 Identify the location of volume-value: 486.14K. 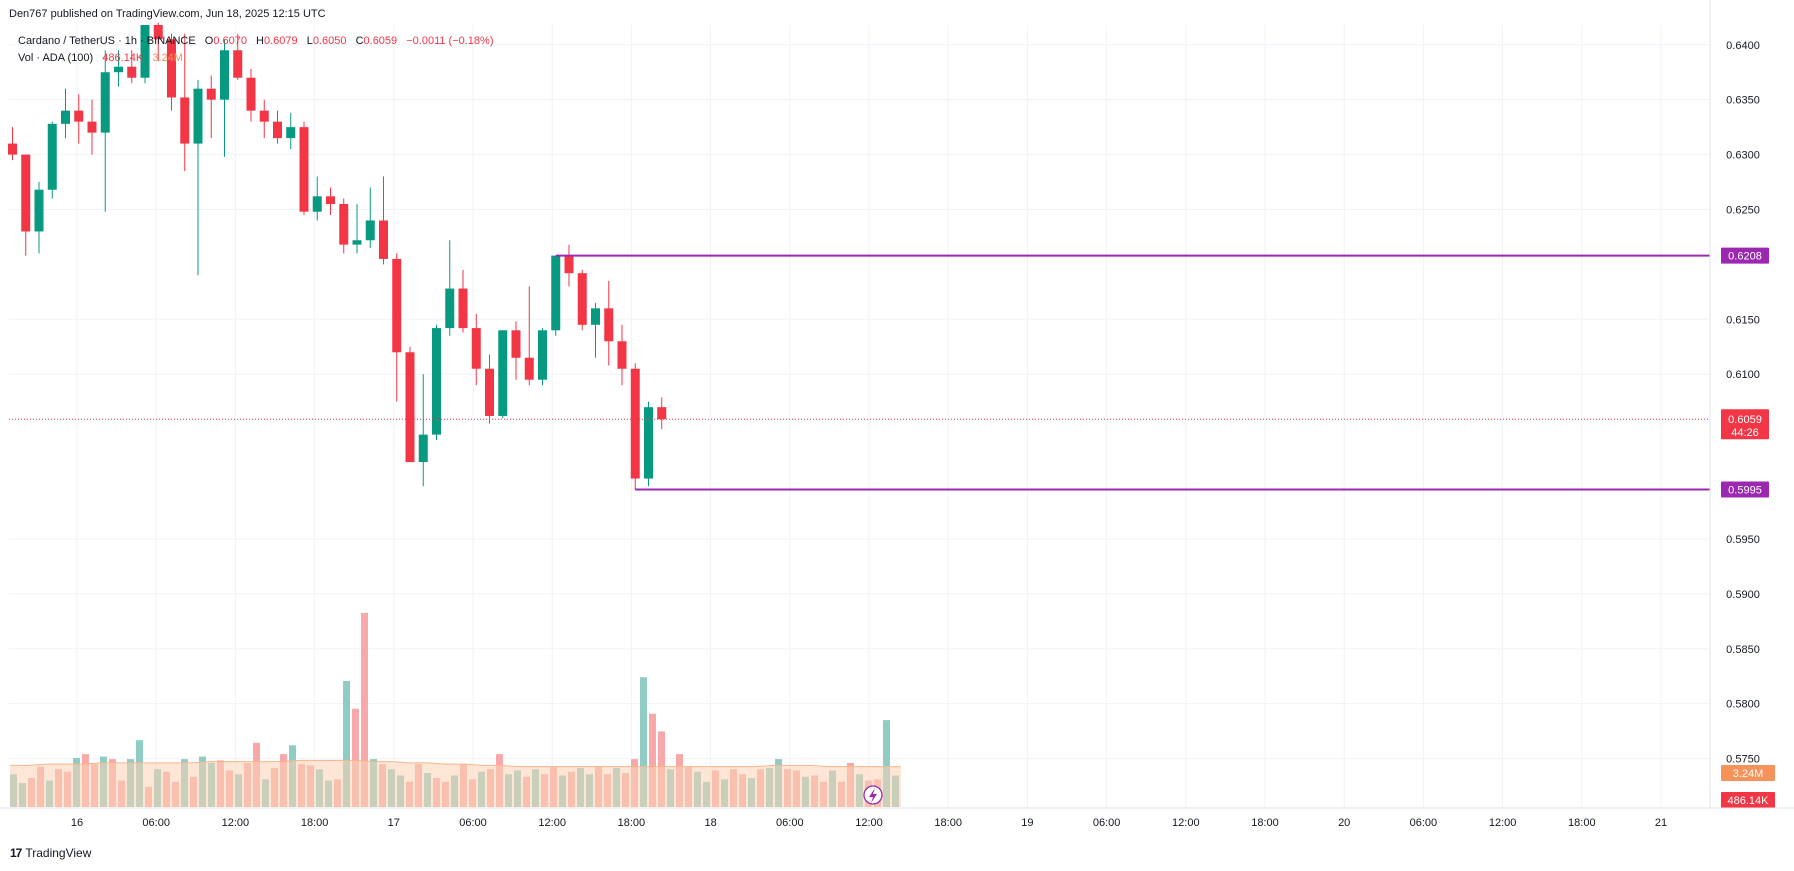
(123, 58).